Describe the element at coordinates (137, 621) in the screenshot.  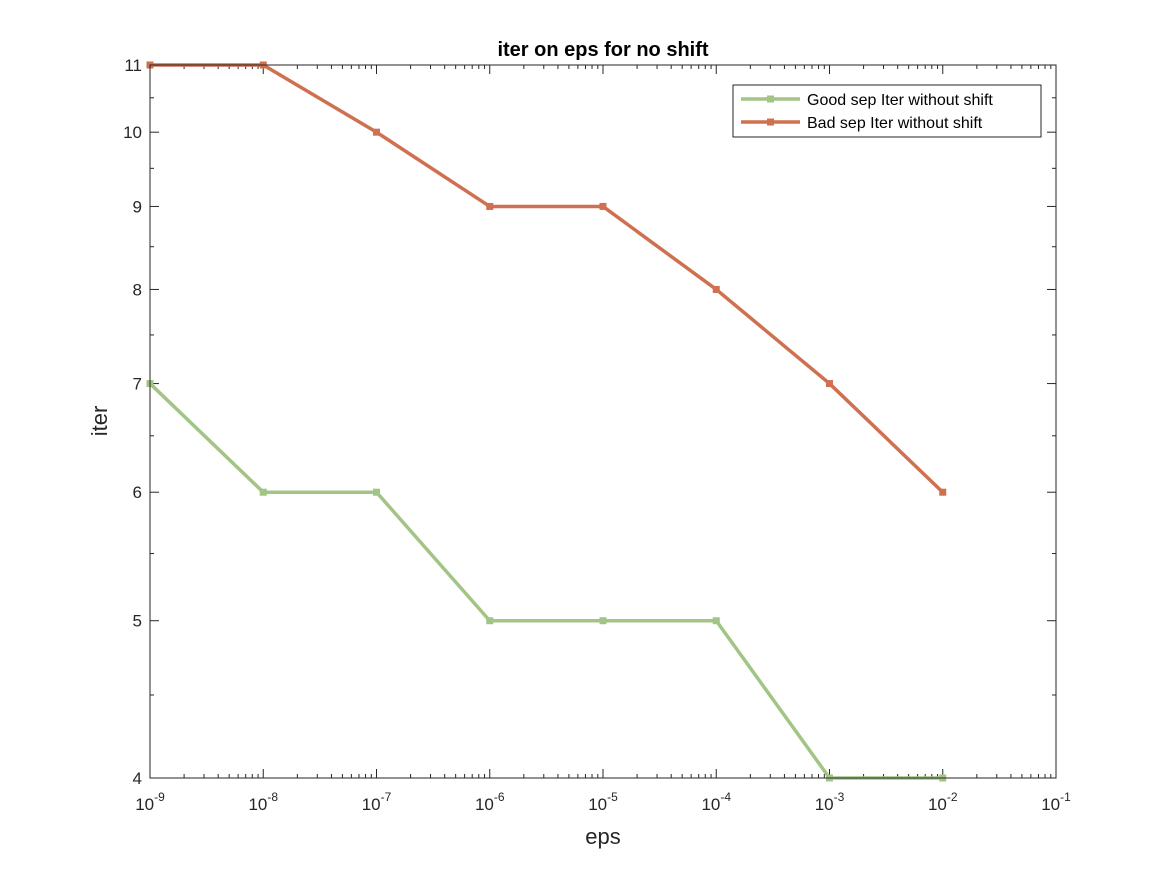
I see `y-tick-label: 5` at that location.